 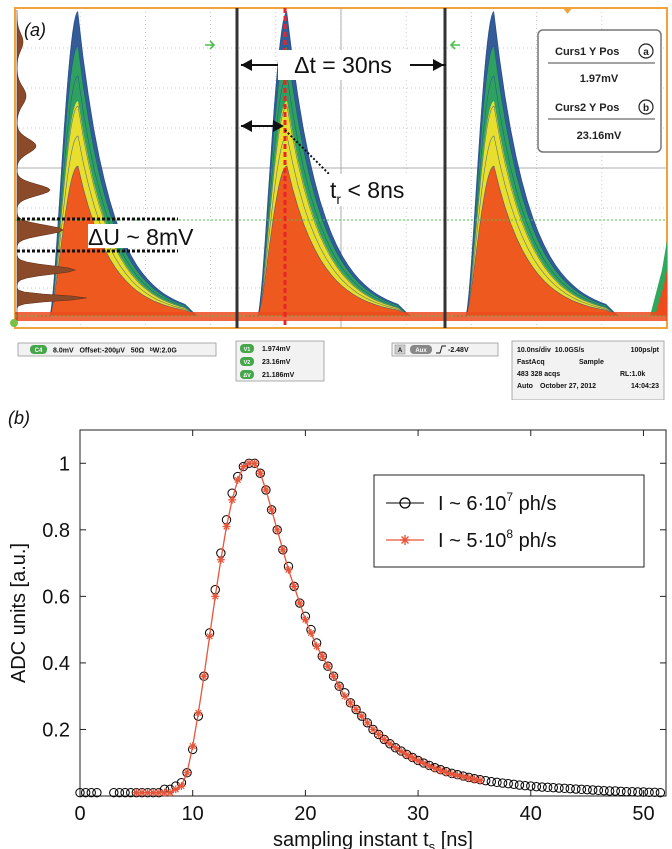 What do you see at coordinates (588, 370) in the screenshot?
I see `acquisition-box` at bounding box center [588, 370].